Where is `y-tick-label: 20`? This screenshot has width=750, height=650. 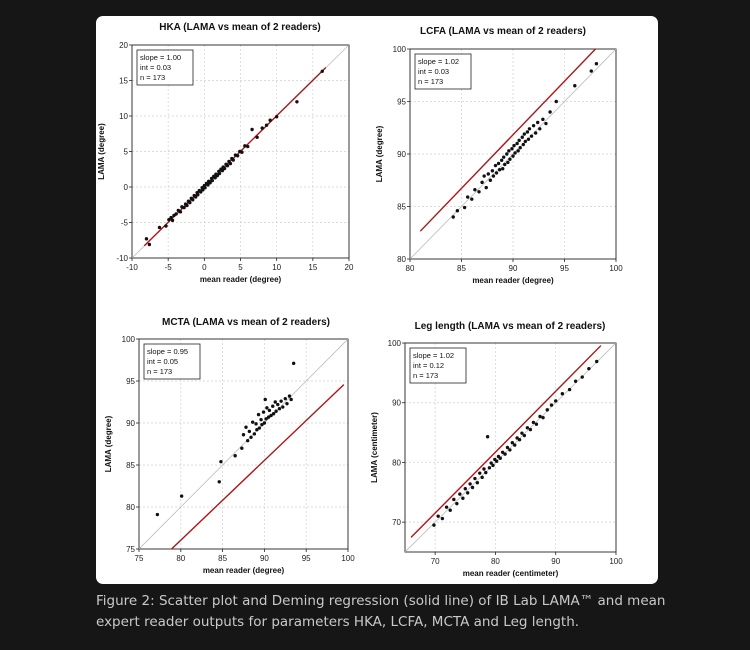
y-tick-label: 20 is located at coordinates (123, 45).